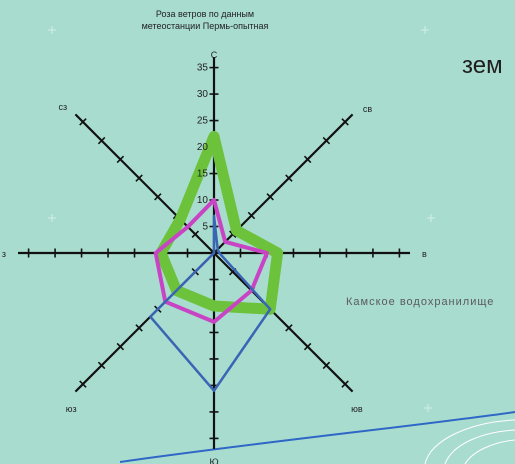  What do you see at coordinates (482, 65) in the screenshot?
I see `map-label-partial: зем` at bounding box center [482, 65].